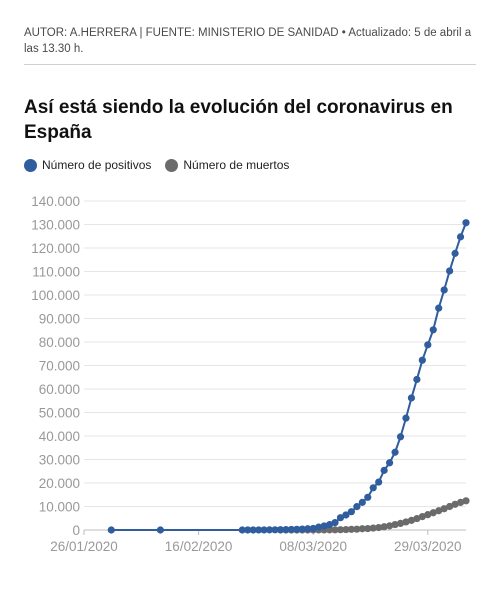  I want to click on y-tick-label: 70.000, so click(59, 366).